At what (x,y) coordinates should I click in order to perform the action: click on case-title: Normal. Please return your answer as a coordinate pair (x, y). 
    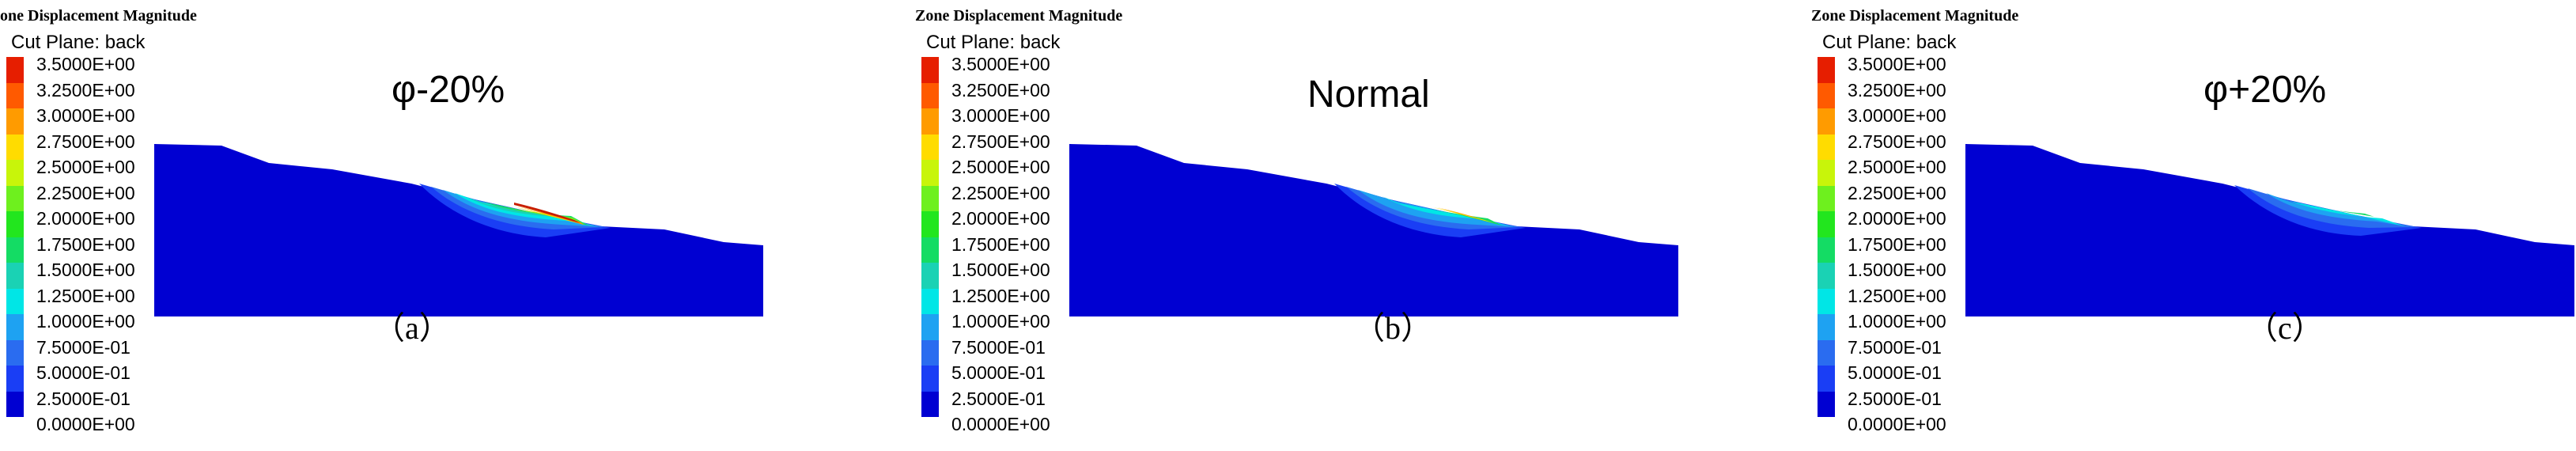
    Looking at the image, I should click on (1369, 95).